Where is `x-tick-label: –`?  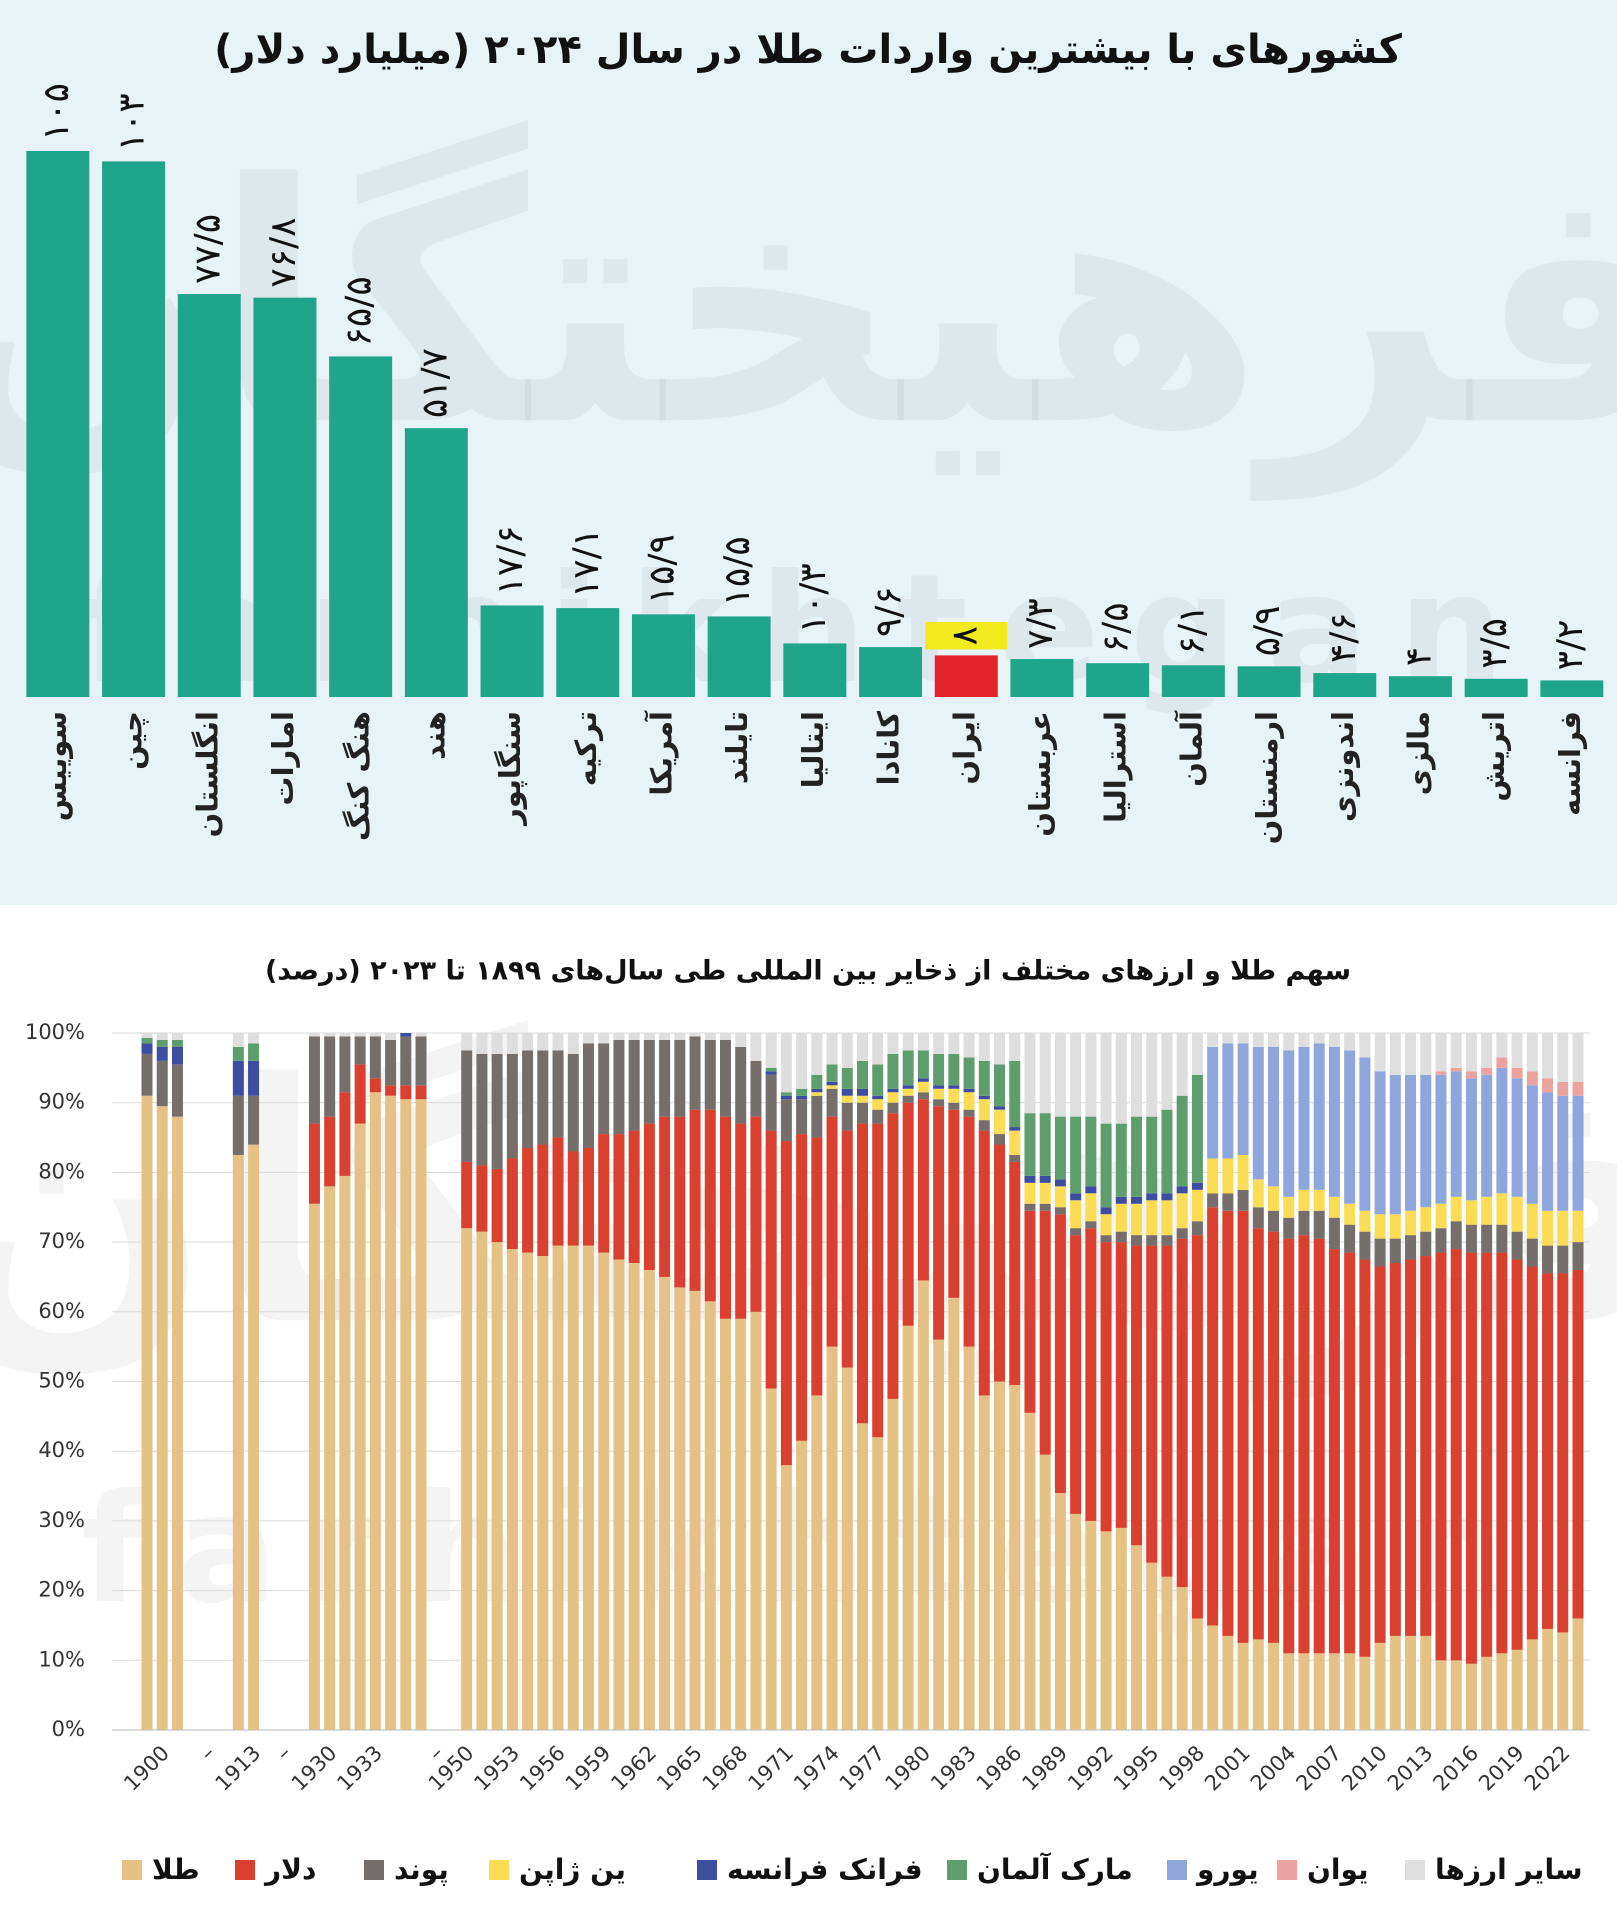
x-tick-label: – is located at coordinates (207, 1753).